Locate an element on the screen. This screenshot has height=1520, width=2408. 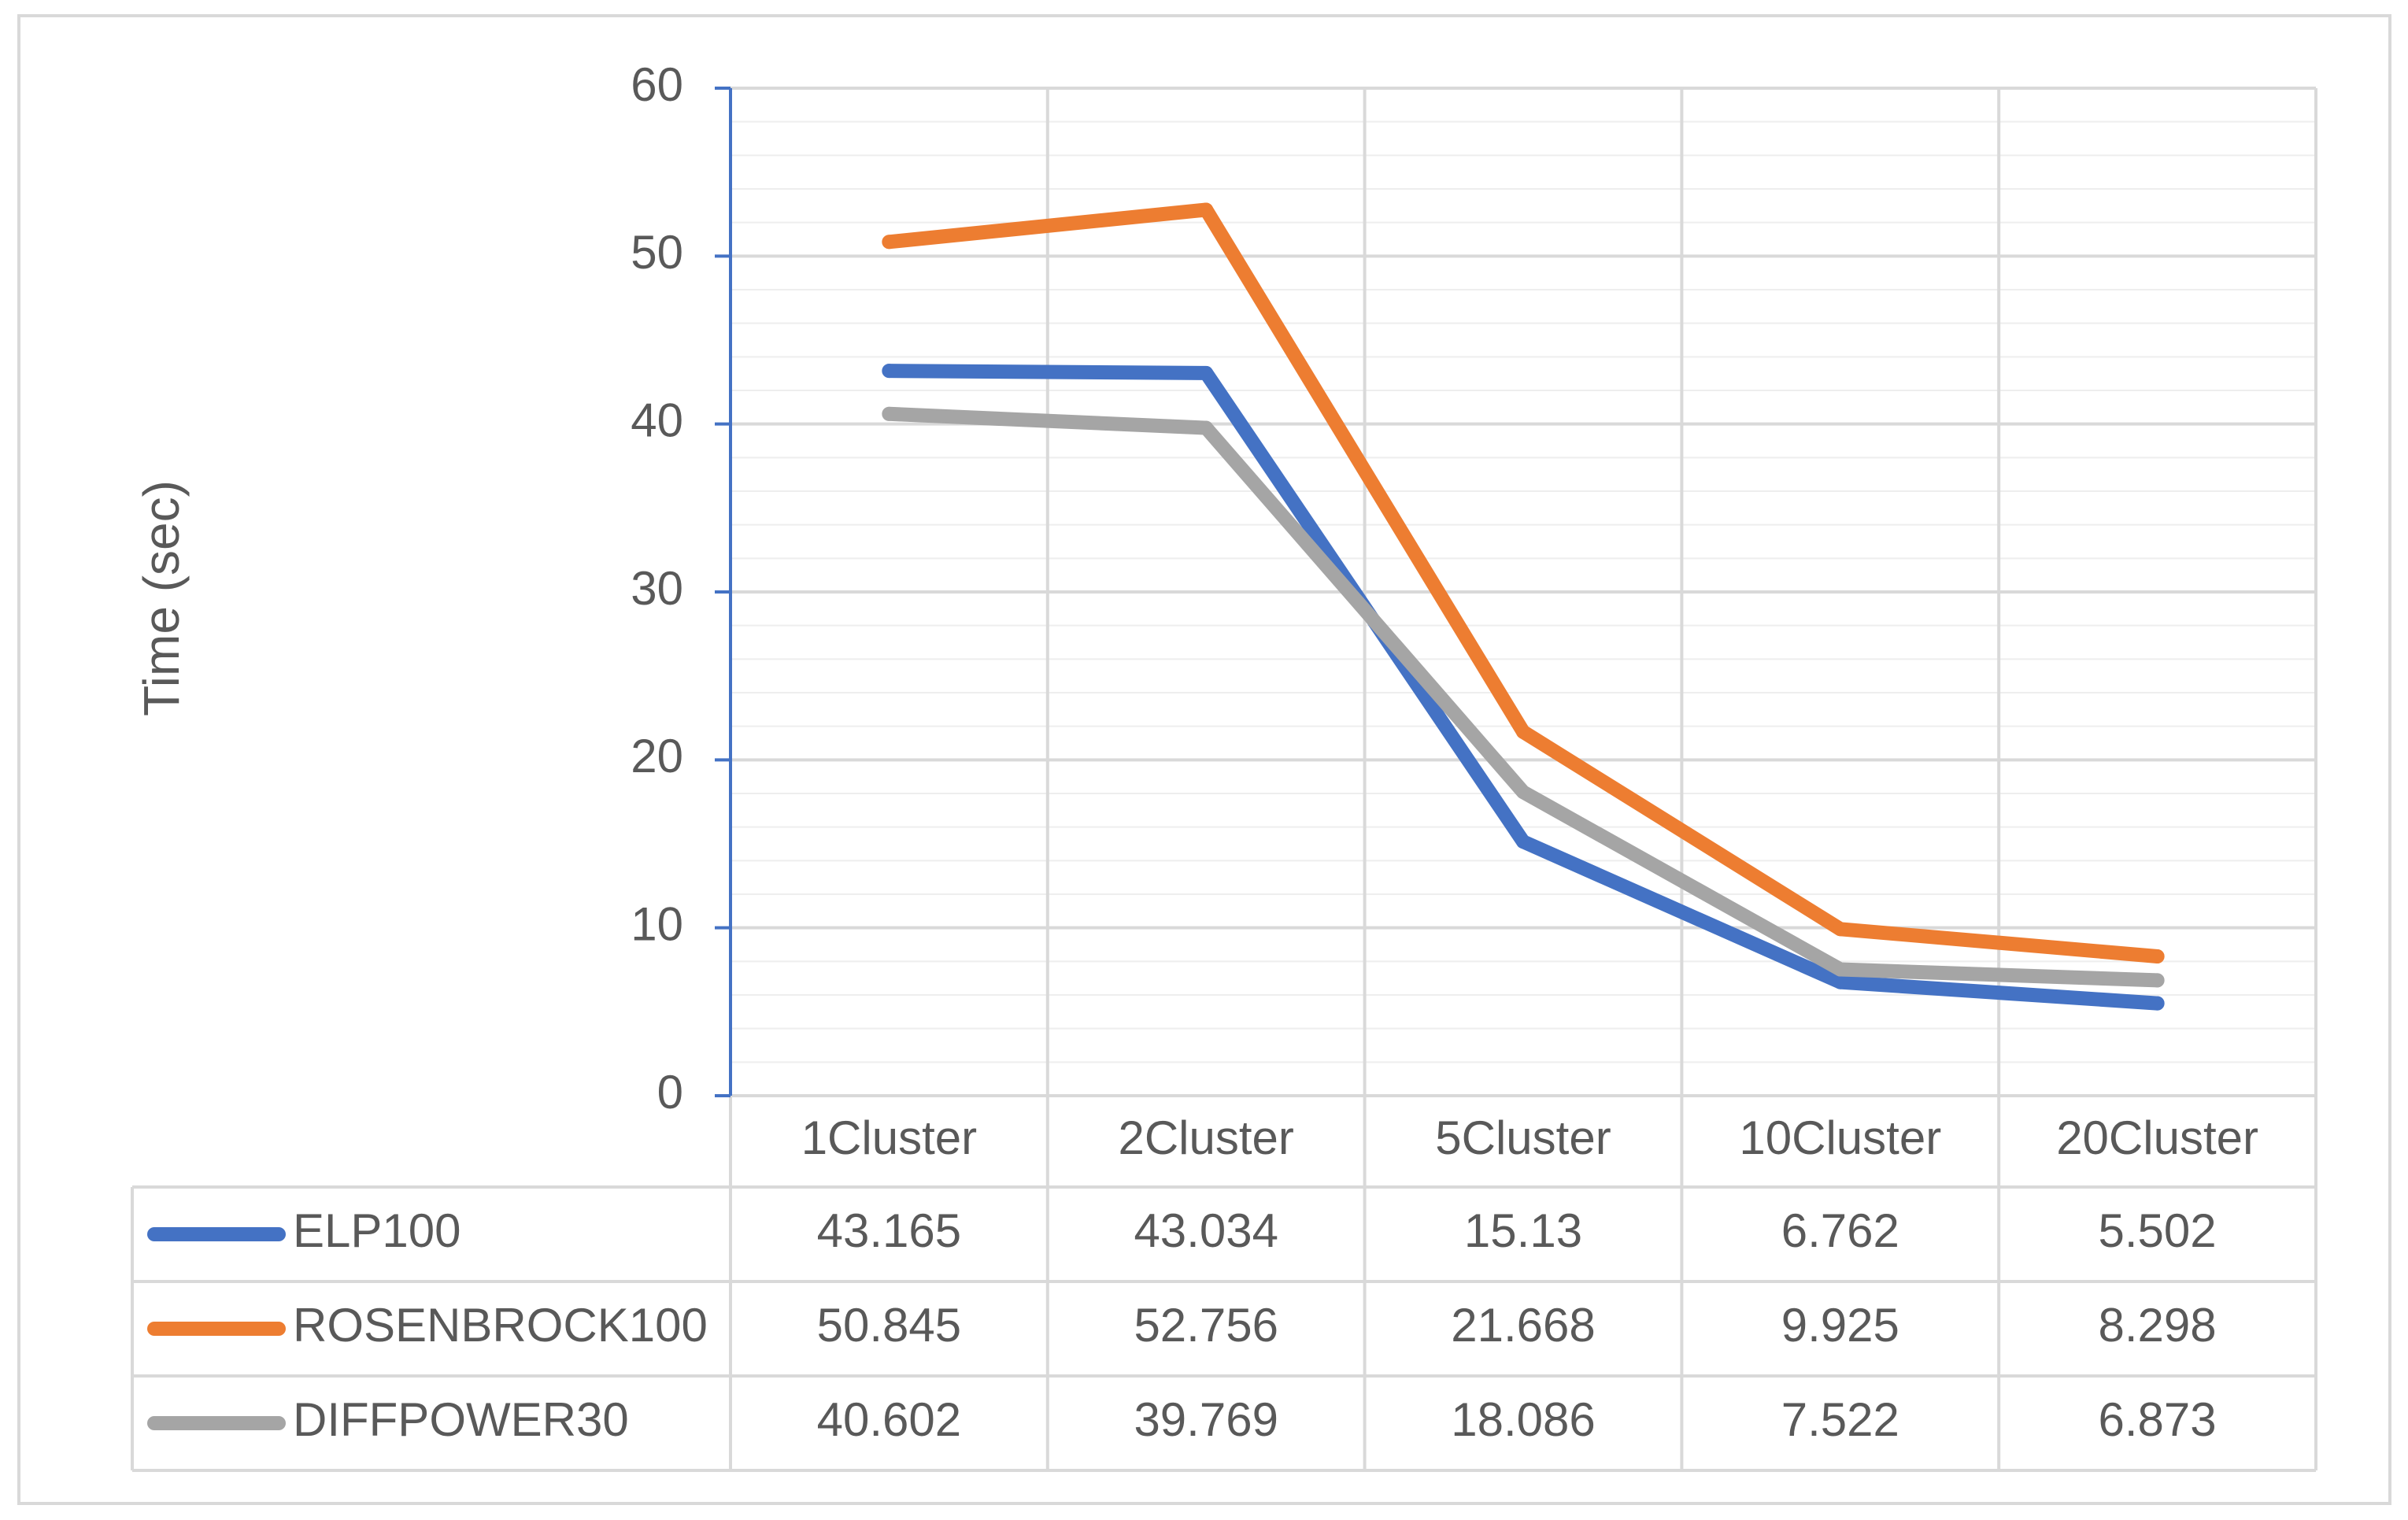
legend-entry: ELP100 is located at coordinates (377, 1231).